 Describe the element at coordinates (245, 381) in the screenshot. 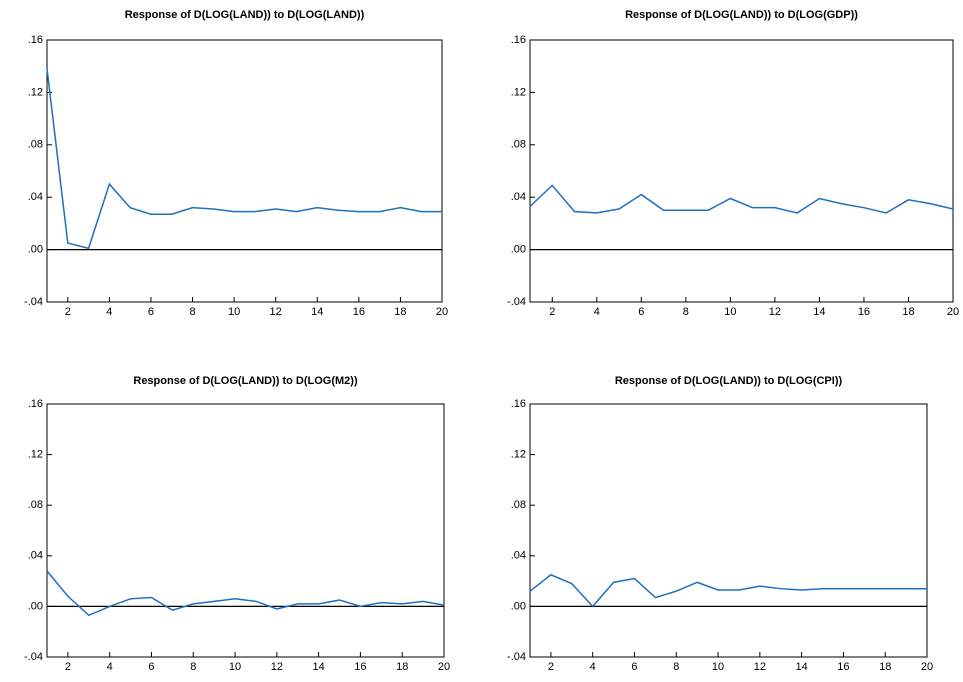

I see `chart-title: Response of D(LOG(LAND)) to D(LOG(M2))` at that location.